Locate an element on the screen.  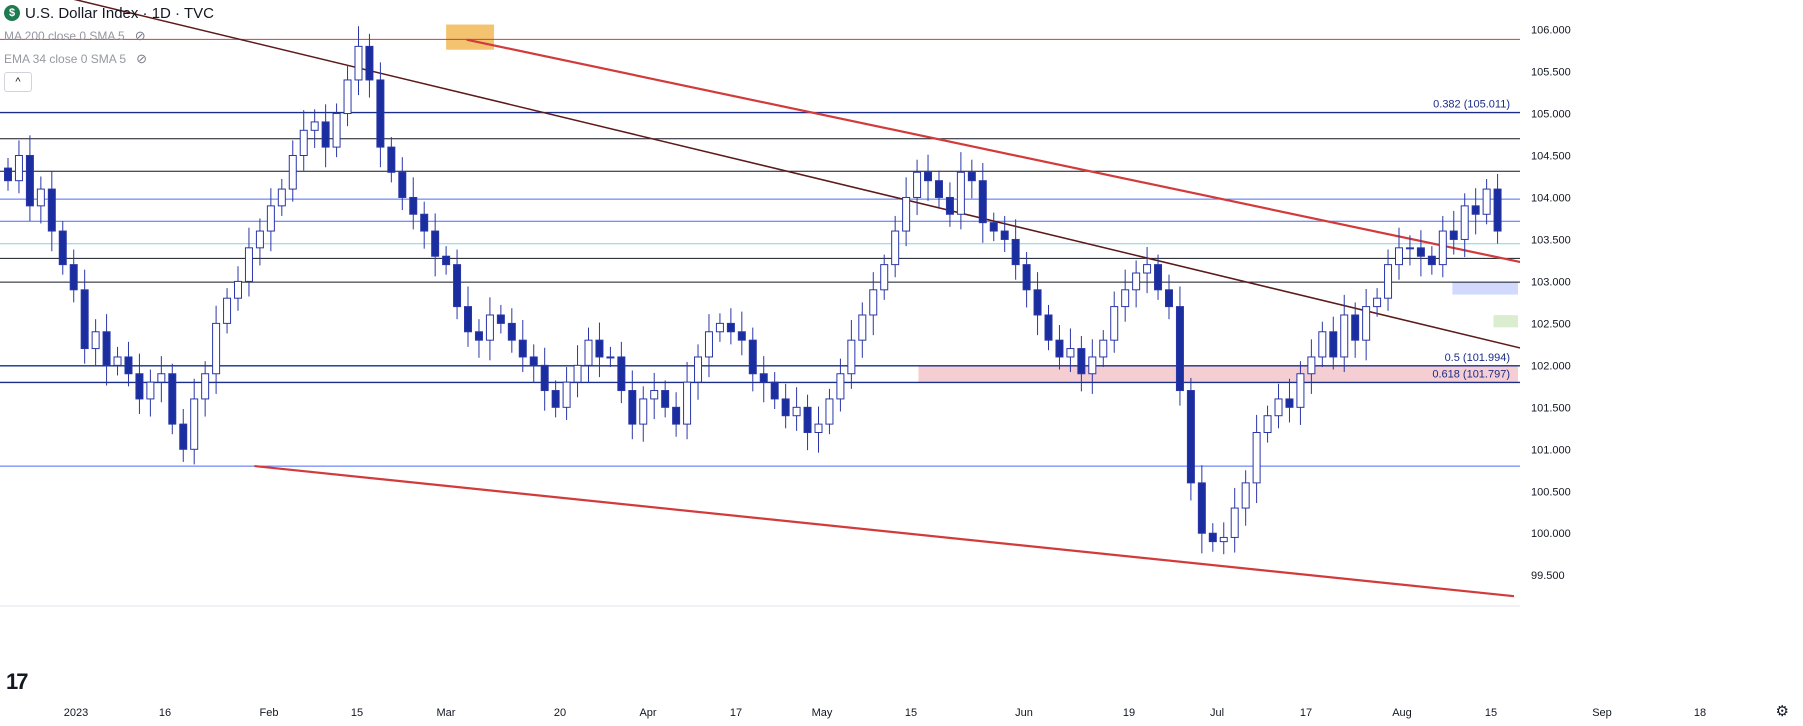
fib-label: 0.382 (105.011) is located at coordinates (1471, 105).